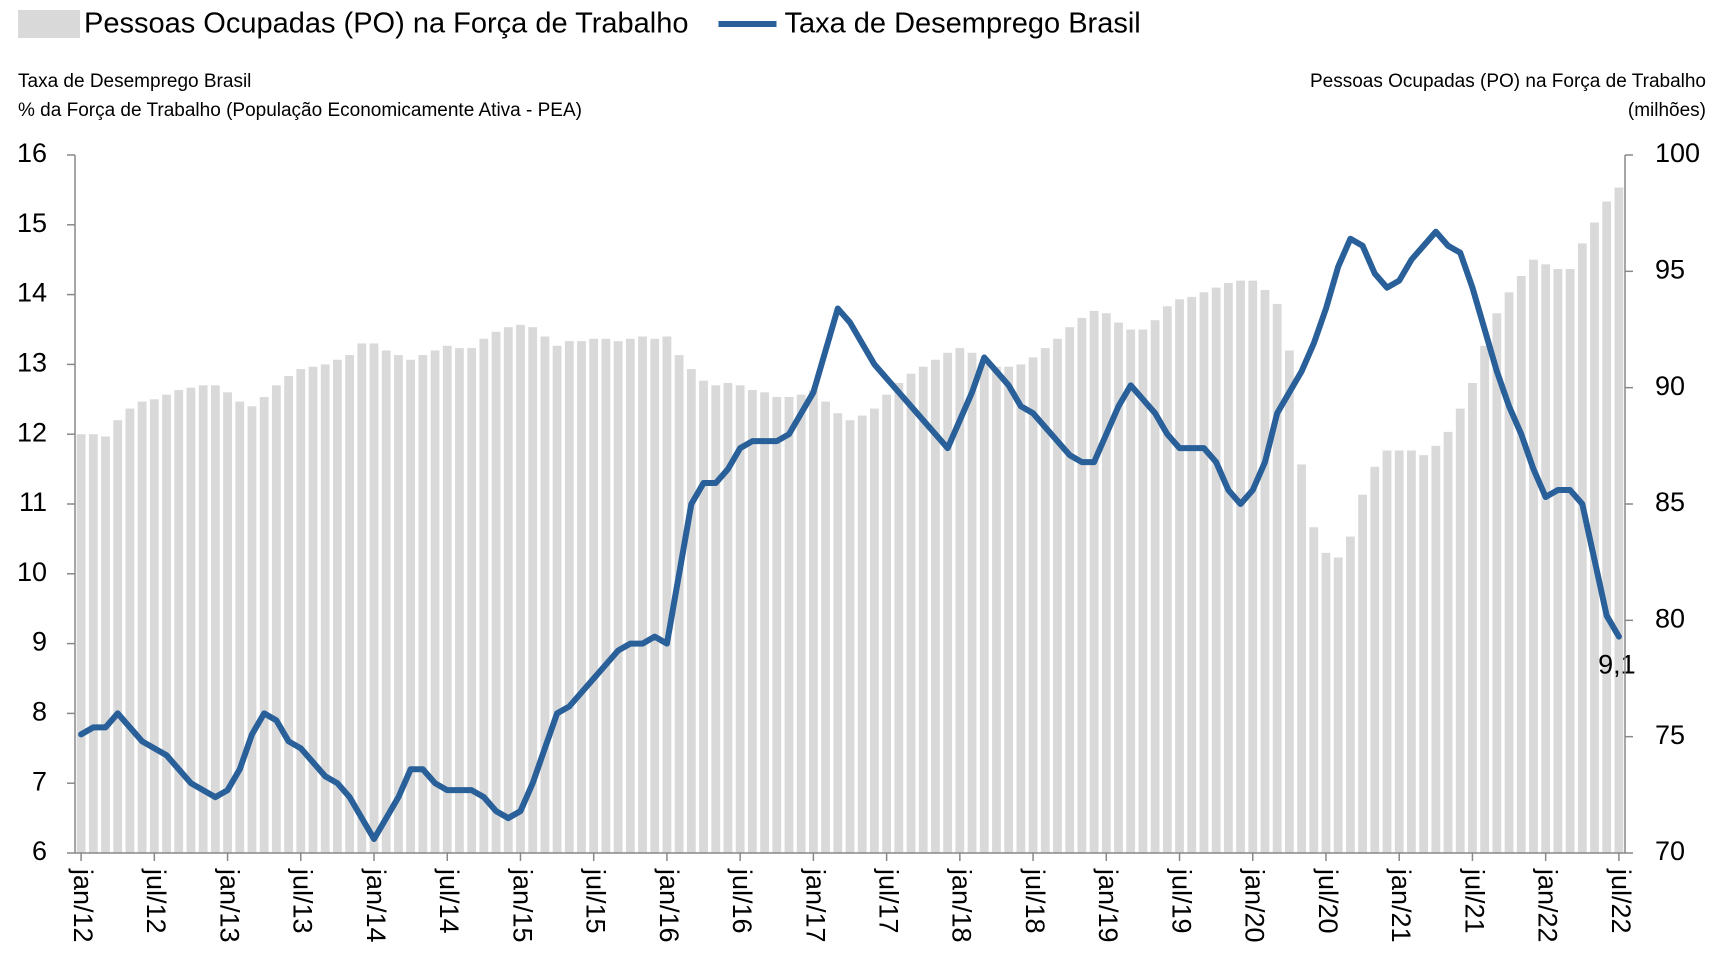 The height and width of the screenshot is (960, 1712). I want to click on x-tick-label: jan/18, so click(962, 905).